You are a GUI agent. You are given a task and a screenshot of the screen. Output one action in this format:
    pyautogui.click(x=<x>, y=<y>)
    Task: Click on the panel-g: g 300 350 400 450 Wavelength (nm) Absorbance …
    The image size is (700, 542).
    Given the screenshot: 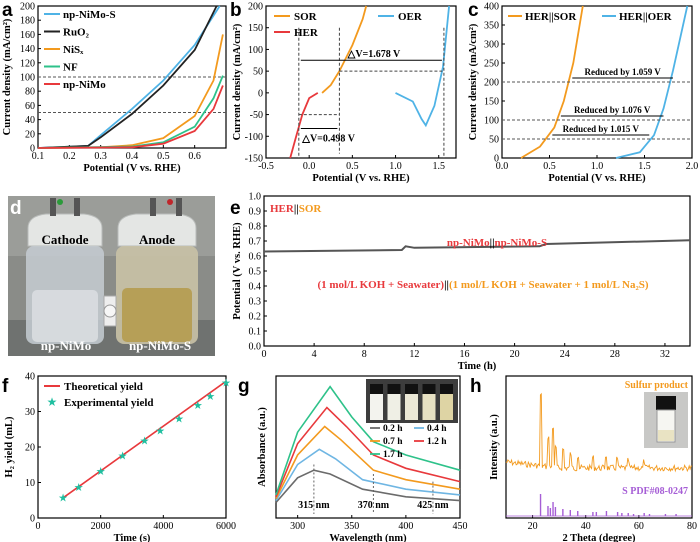 What is the action you would take?
    pyautogui.click(x=353, y=458)
    